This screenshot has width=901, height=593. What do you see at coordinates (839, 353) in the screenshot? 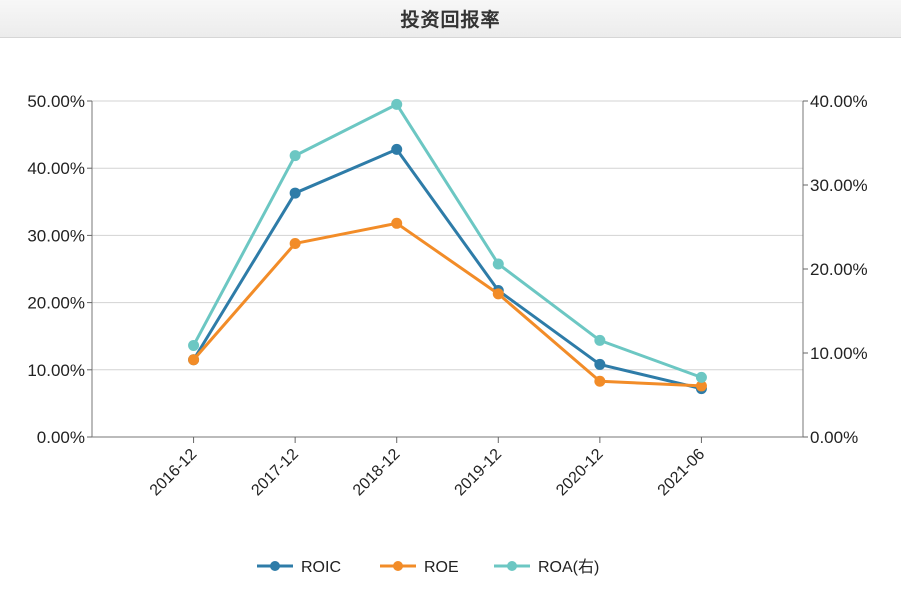
I see `right-tick-label: 10.00%` at bounding box center [839, 353].